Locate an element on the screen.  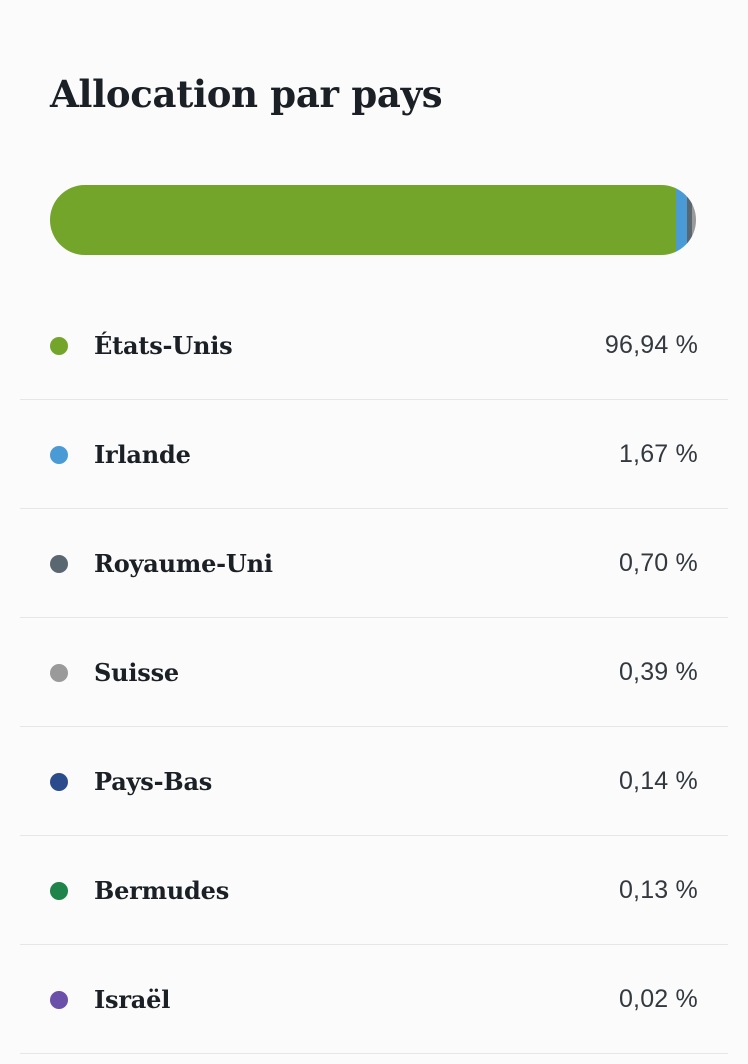
country-label: Suisse is located at coordinates (136, 672).